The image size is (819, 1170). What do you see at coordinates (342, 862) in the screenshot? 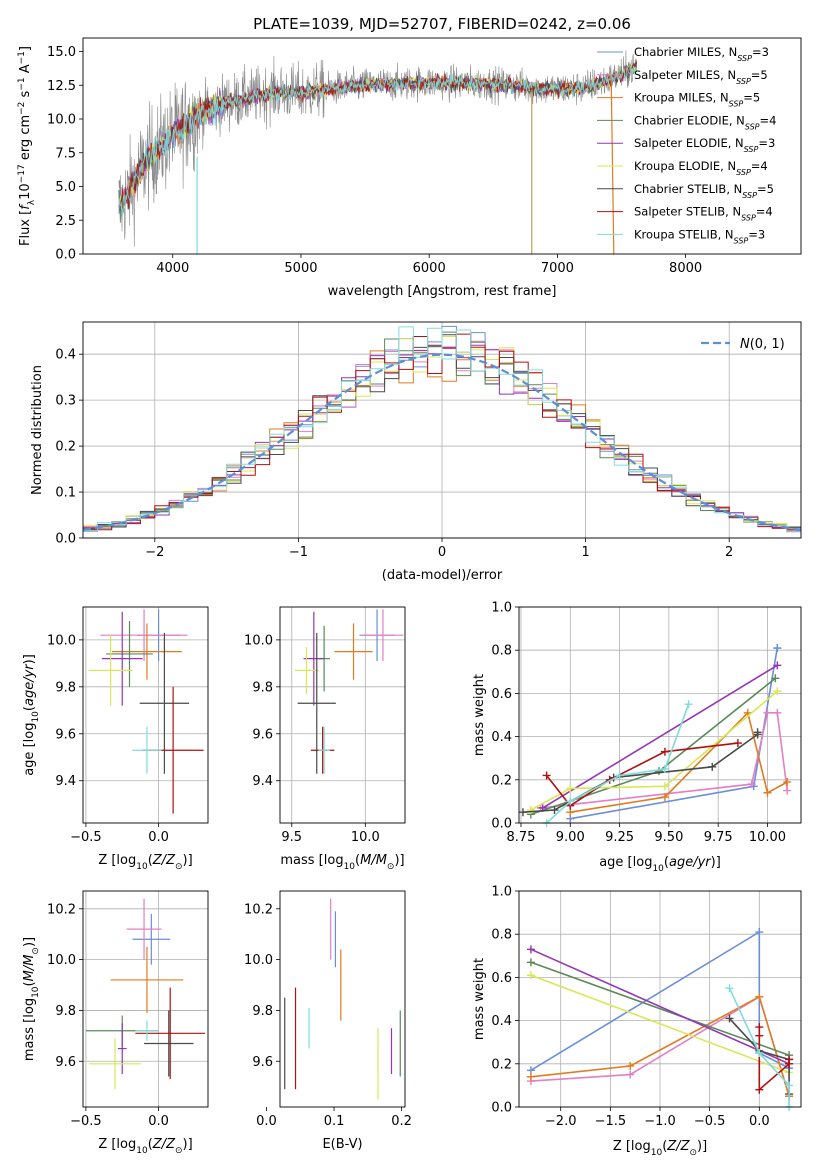
I see `mass-age-x-label: mass [log10(M/M⊙)]` at bounding box center [342, 862].